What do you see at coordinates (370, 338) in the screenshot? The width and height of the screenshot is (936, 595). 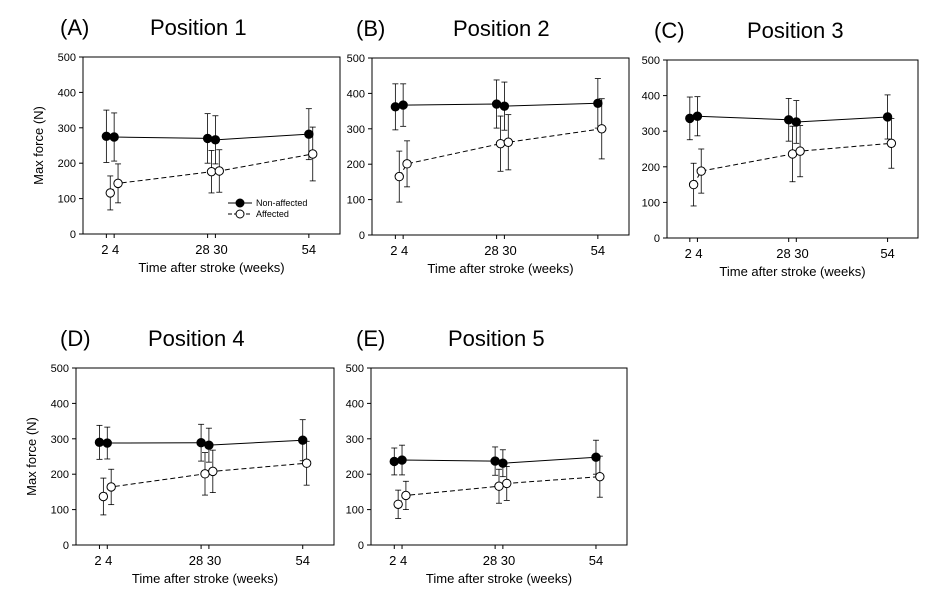 I see `panel-label: (E)` at bounding box center [370, 338].